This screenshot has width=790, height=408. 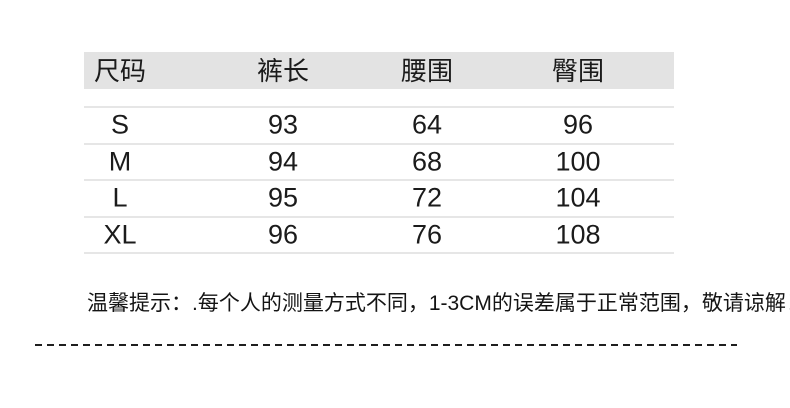 What do you see at coordinates (379, 161) in the screenshot?
I see `table-row-m: M 94 68 100` at bounding box center [379, 161].